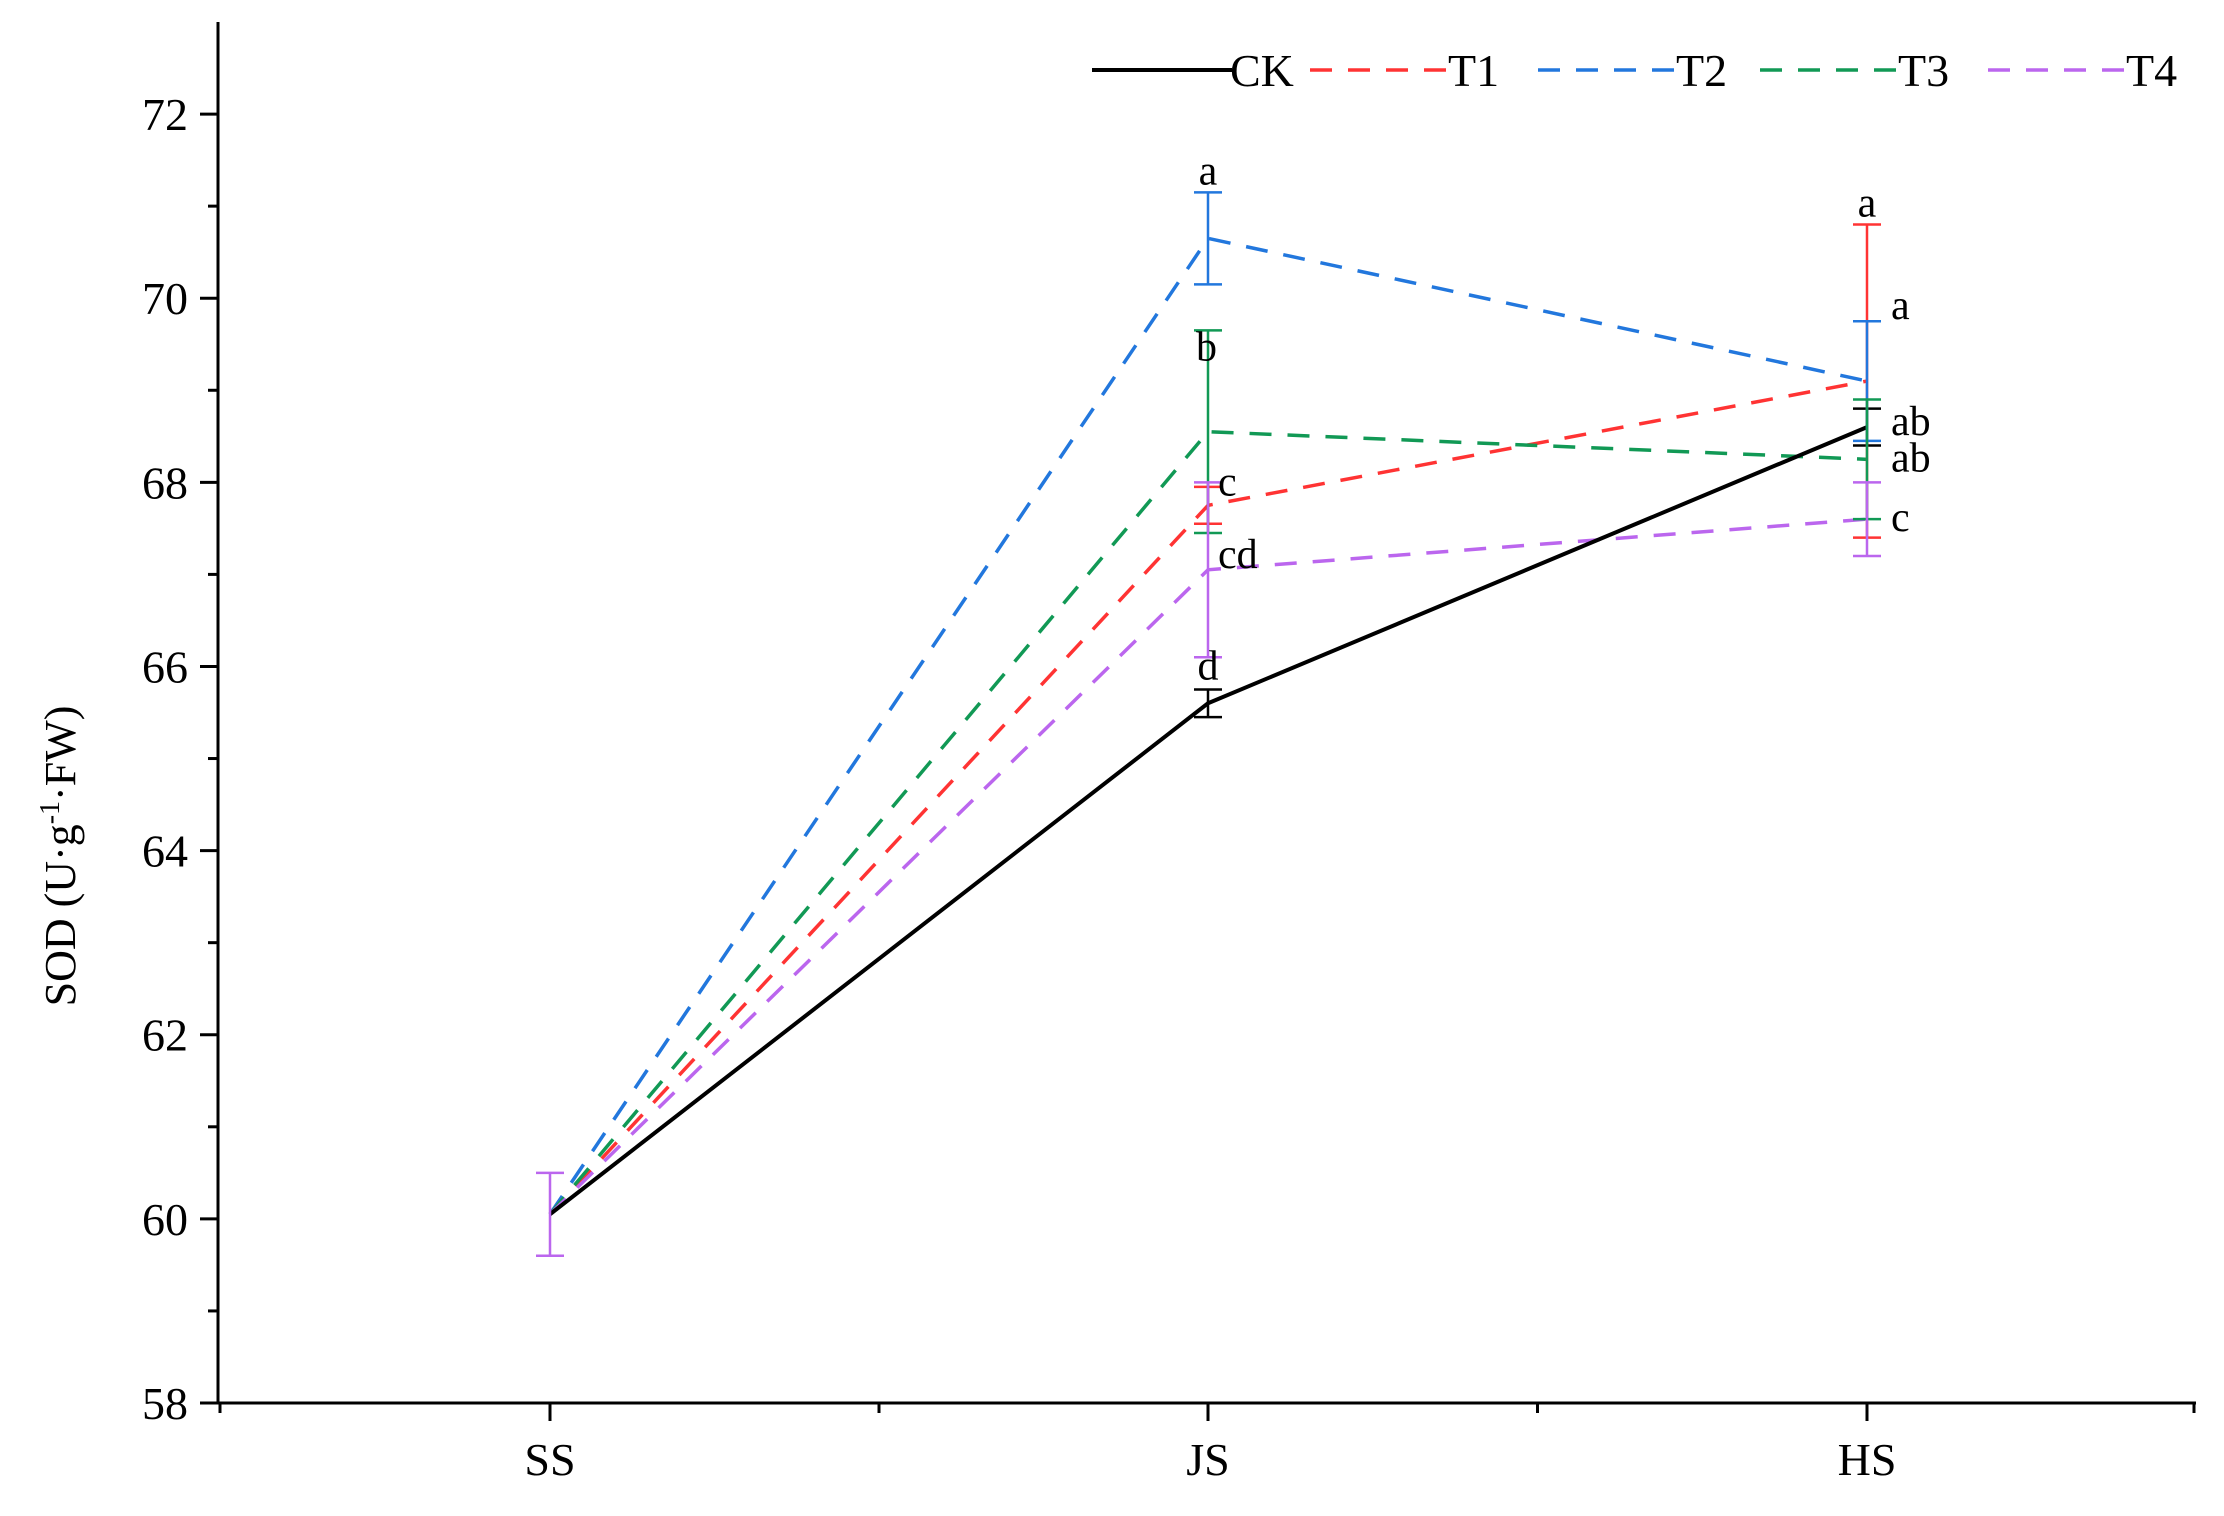  What do you see at coordinates (1208, 238) in the screenshot?
I see `error-bar-t2` at bounding box center [1208, 238].